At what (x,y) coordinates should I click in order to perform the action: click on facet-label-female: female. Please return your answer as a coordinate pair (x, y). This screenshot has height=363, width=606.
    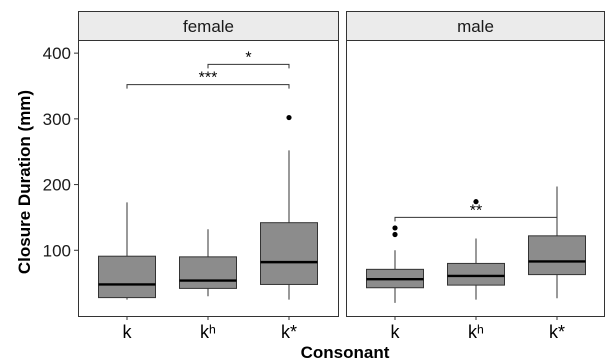
    Looking at the image, I should click on (208, 26).